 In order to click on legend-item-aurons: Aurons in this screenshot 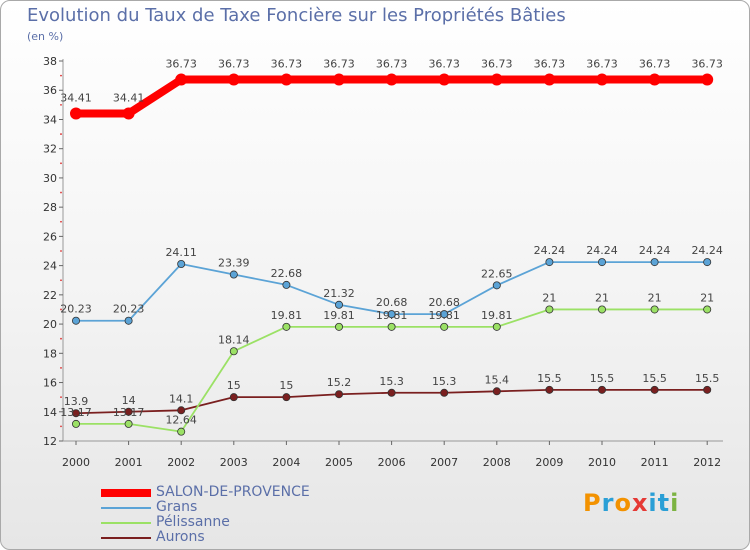, I will do `click(231, 537)`.